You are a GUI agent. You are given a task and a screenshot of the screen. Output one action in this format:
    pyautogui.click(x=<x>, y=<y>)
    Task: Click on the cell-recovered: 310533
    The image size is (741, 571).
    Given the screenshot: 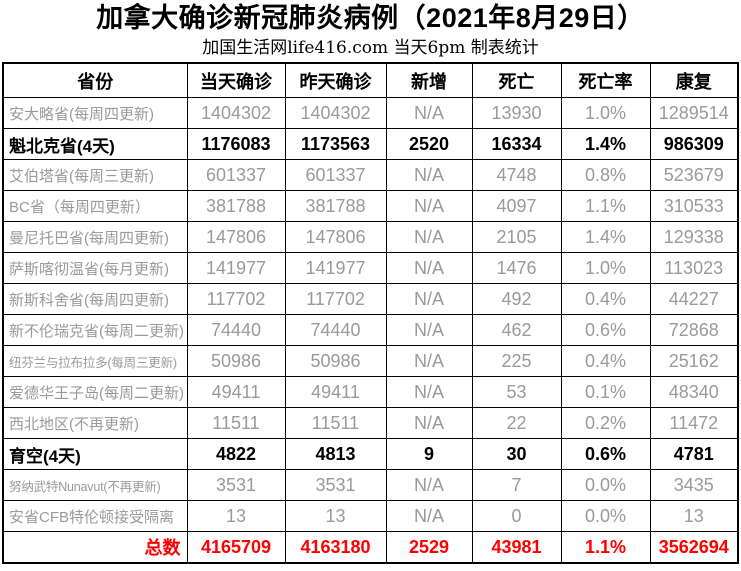 What is the action you would take?
    pyautogui.click(x=694, y=206)
    